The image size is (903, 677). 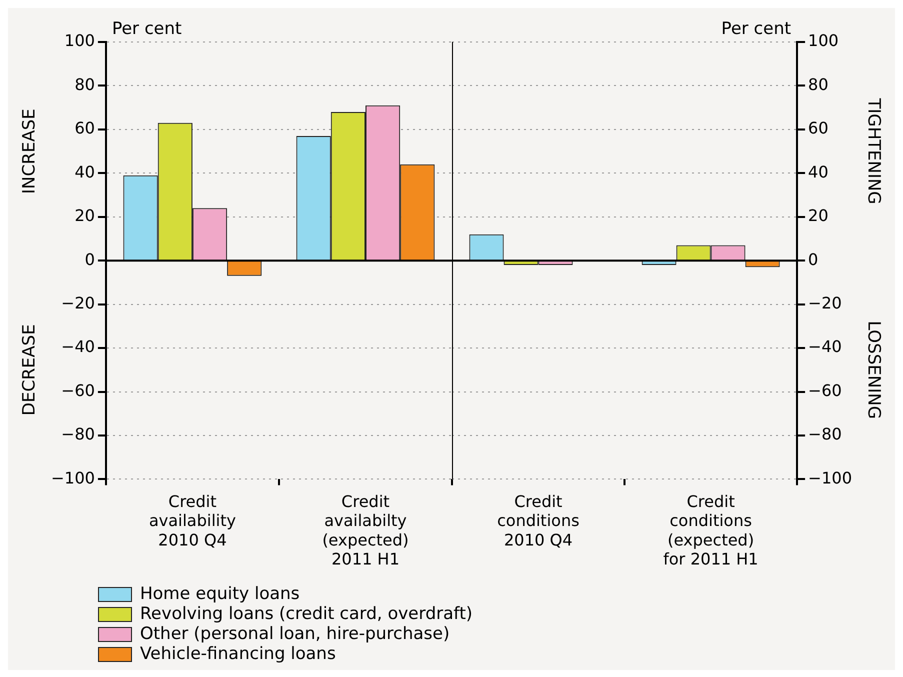 What do you see at coordinates (818, 172) in the screenshot?
I see `y2-tick-label: 40` at bounding box center [818, 172].